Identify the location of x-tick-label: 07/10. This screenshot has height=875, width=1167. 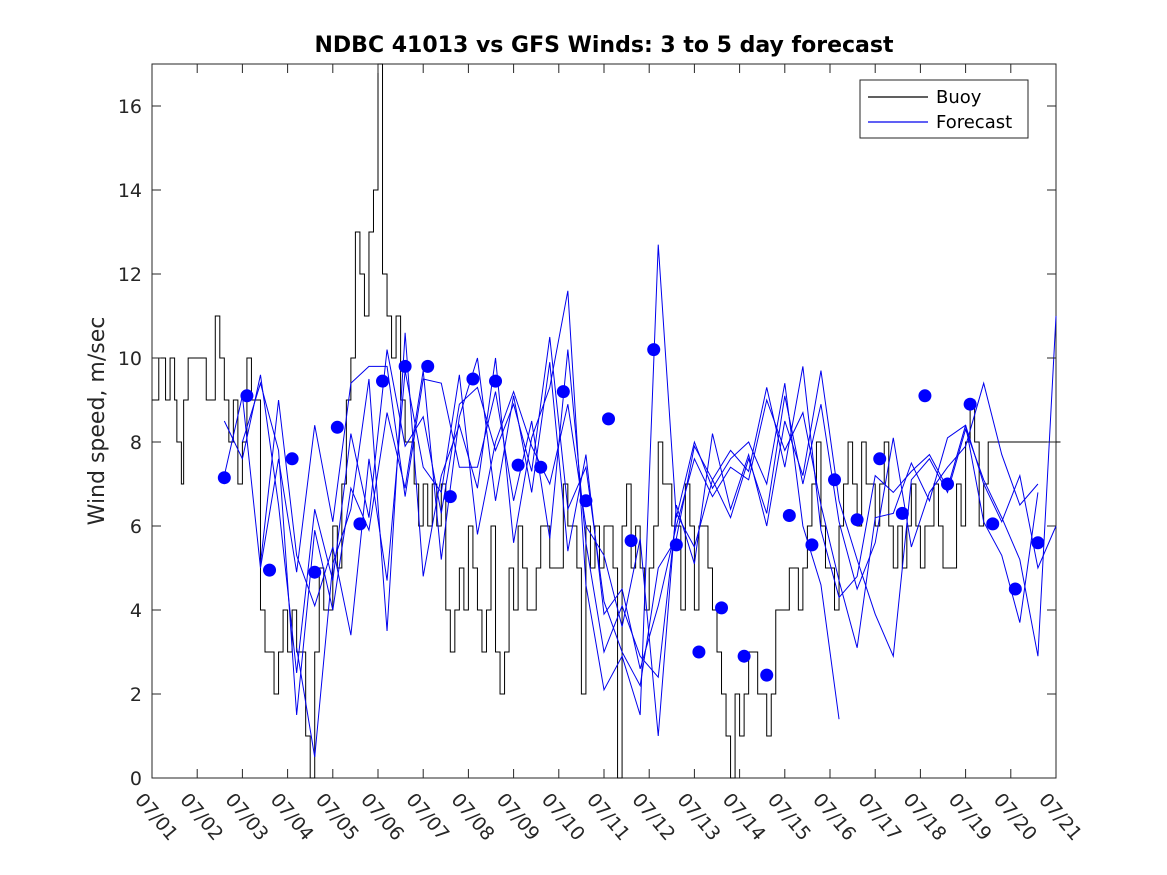
(563, 817).